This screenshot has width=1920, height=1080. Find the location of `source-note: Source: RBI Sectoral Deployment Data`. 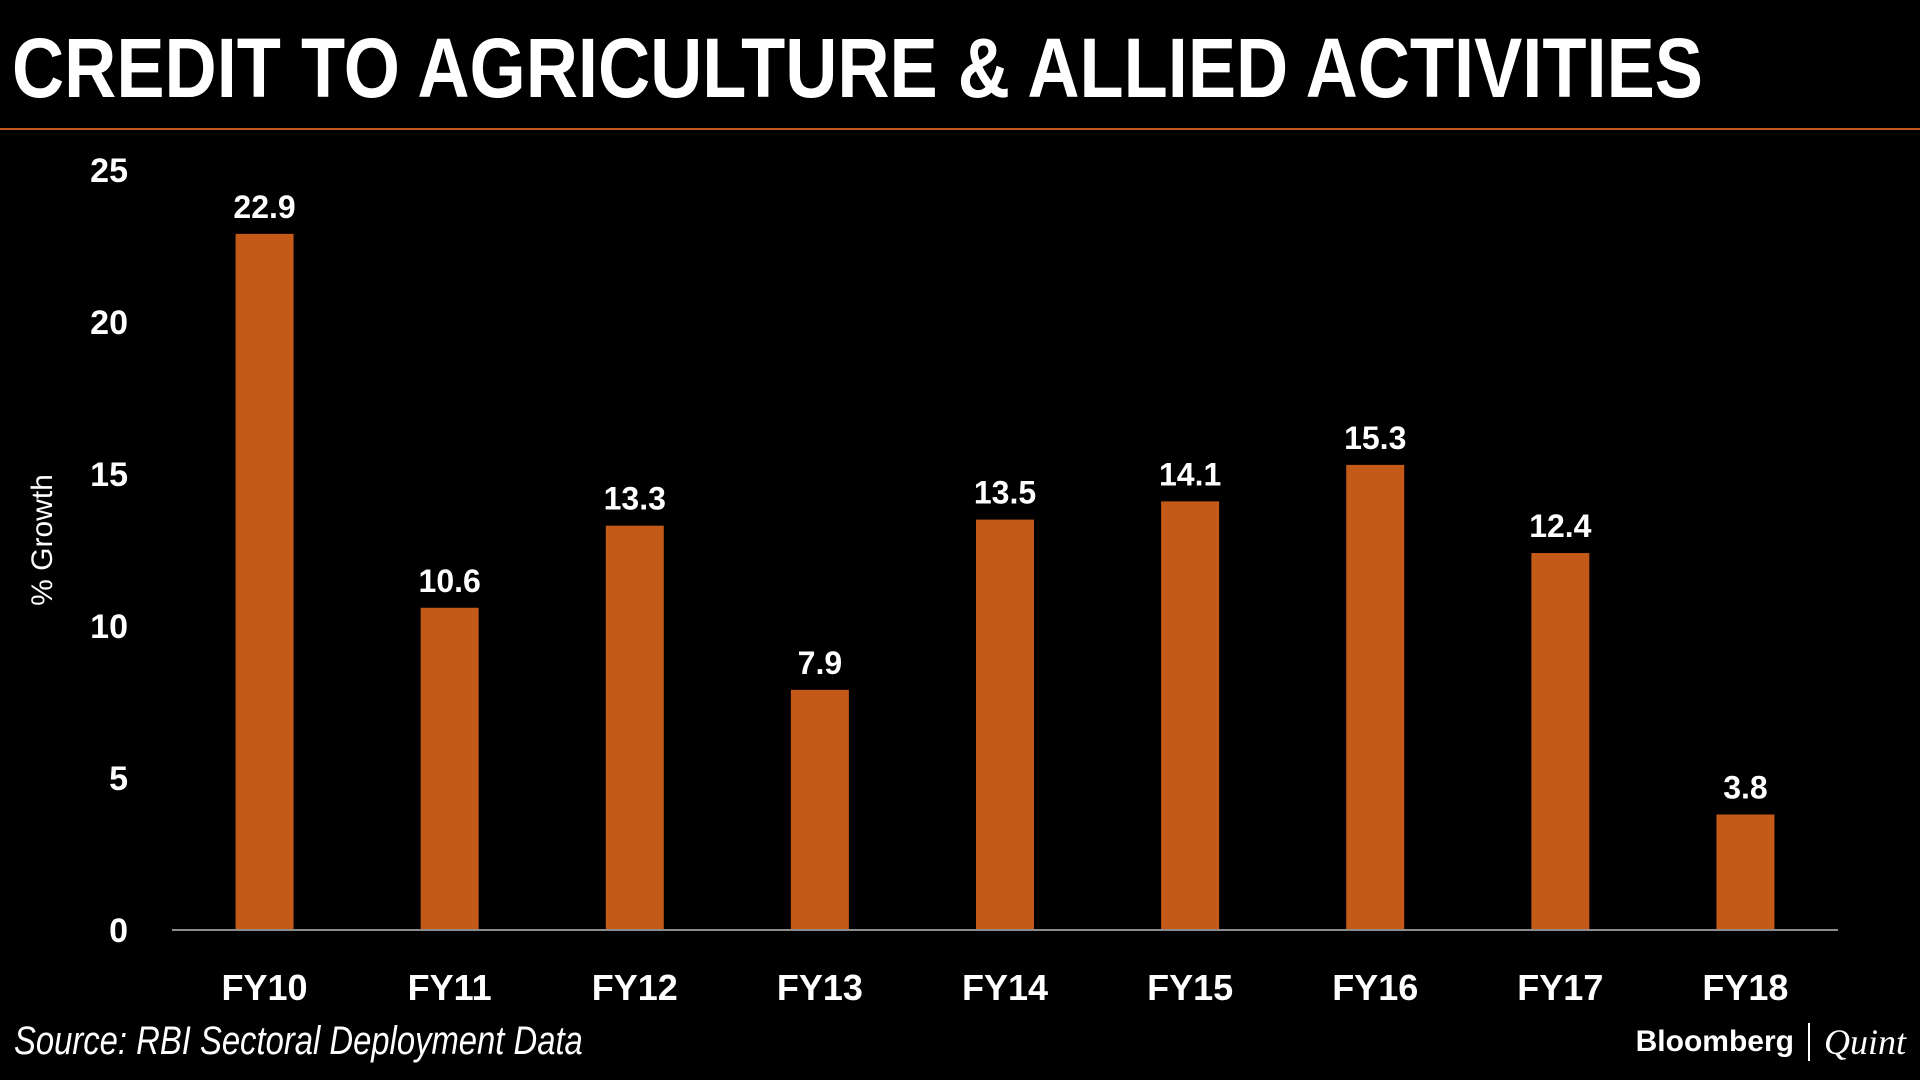

source-note: Source: RBI Sectoral Deployment Data is located at coordinates (298, 1041).